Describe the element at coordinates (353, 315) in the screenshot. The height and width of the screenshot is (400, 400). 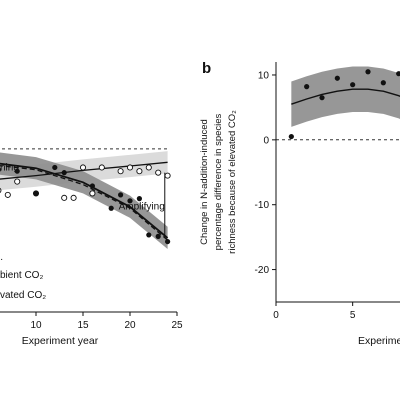
I see `b-x-tick-label: 5` at that location.